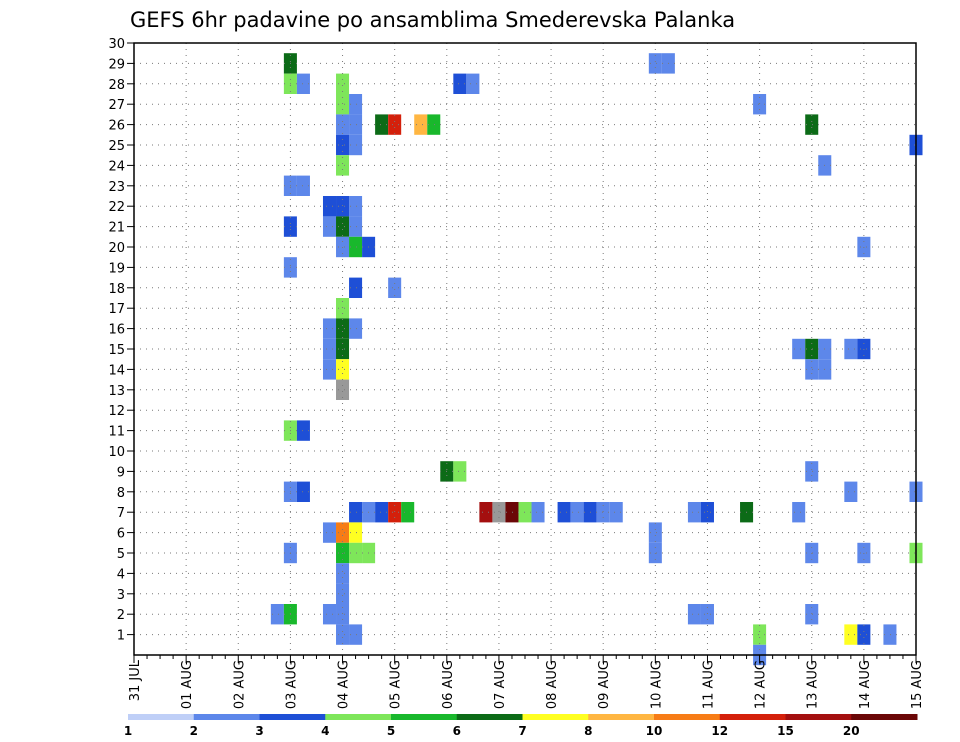 This screenshot has width=960, height=742. What do you see at coordinates (656, 684) in the screenshot?
I see `x-tick-label: 10 AUG` at bounding box center [656, 684].